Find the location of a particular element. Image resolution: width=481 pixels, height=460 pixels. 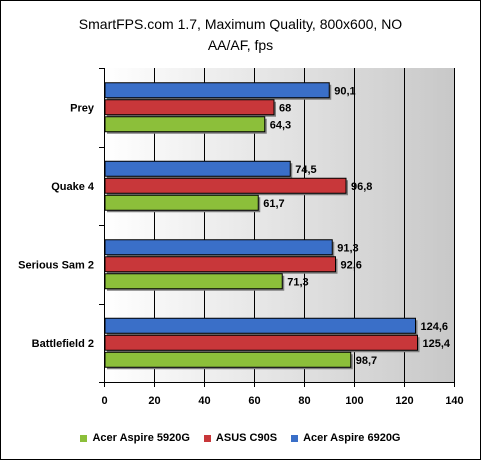

legend-item-1: ASUS C90S is located at coordinates (240, 438).